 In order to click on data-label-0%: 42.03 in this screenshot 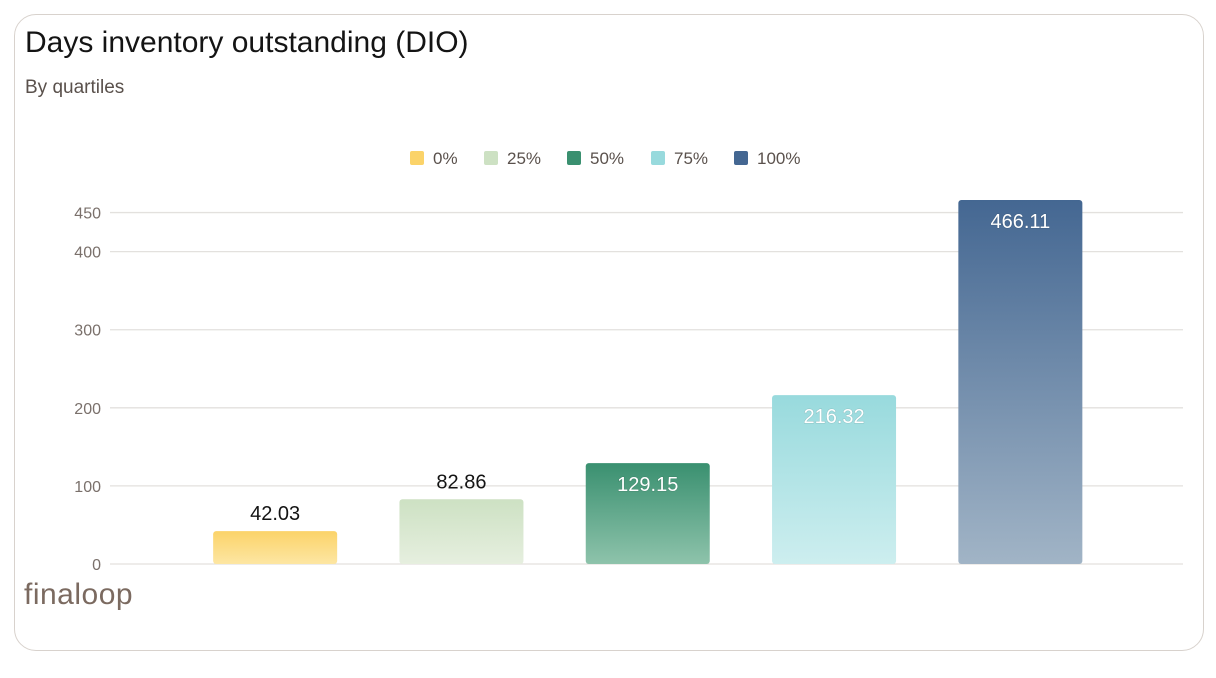, I will do `click(275, 514)`.